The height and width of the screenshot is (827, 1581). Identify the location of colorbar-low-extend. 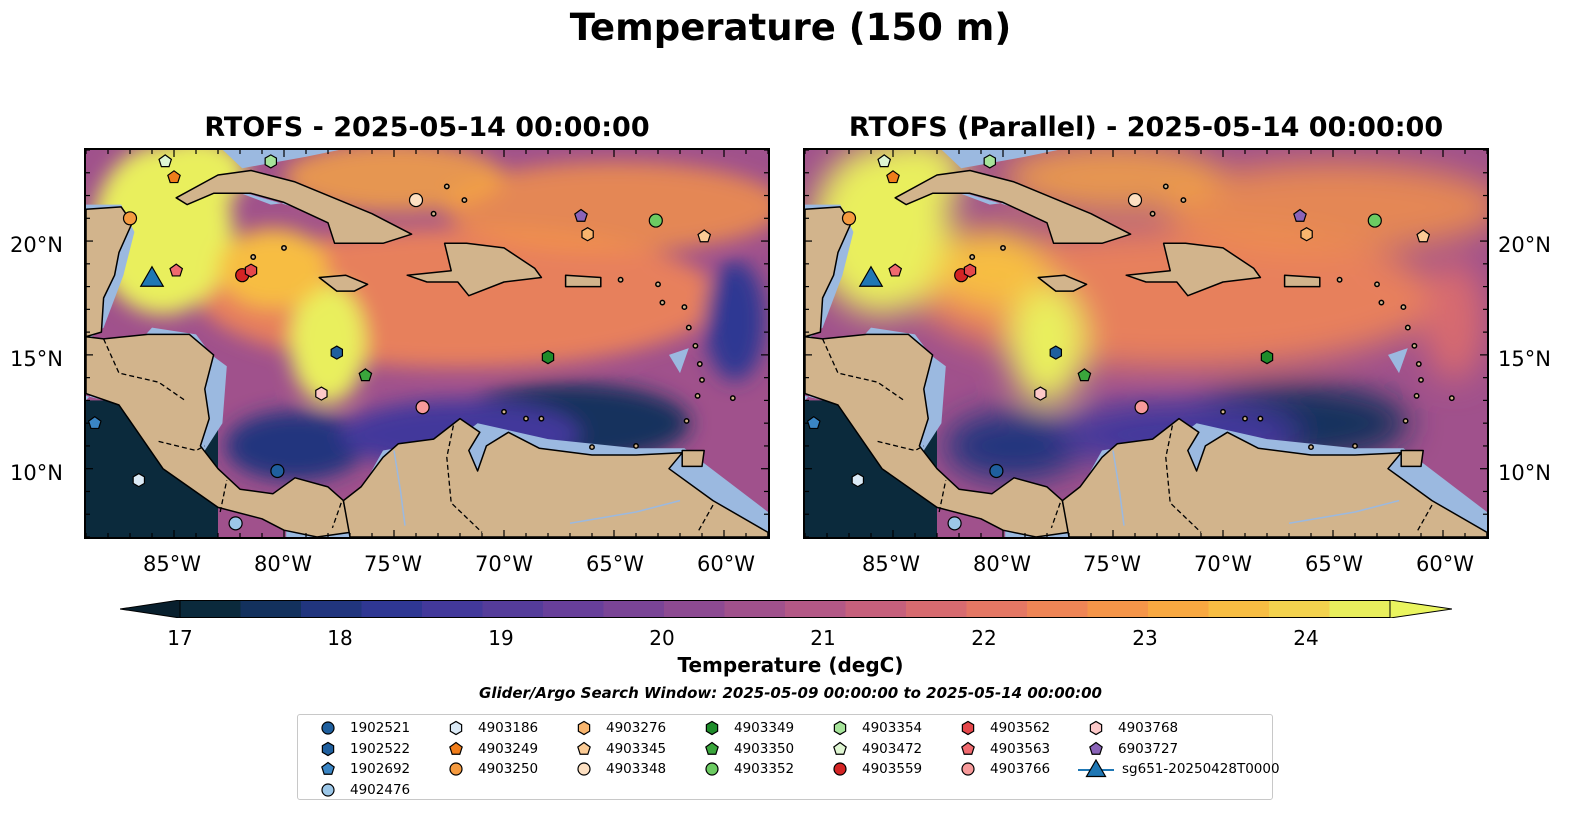
(150, 609).